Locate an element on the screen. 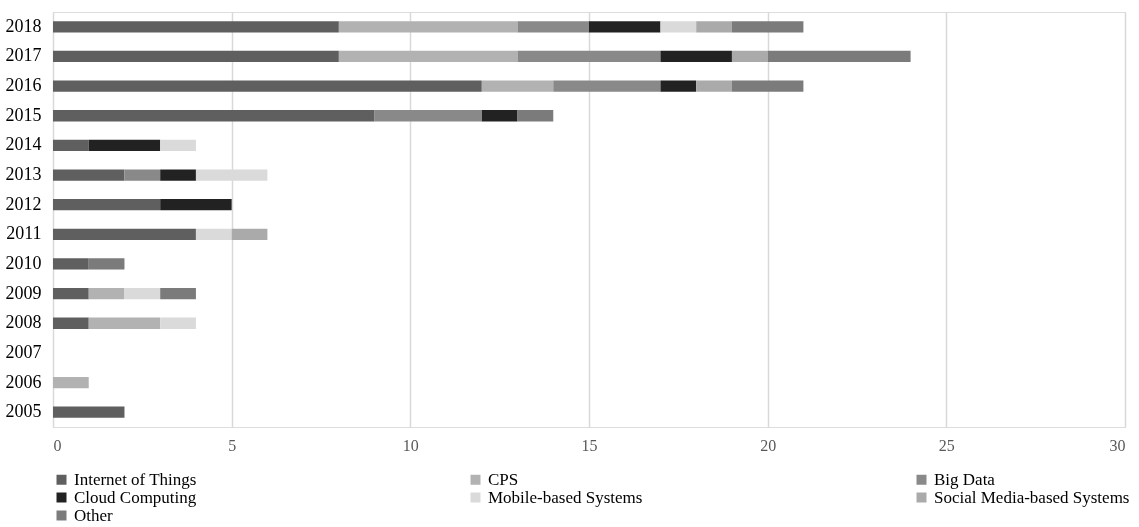  y-tick-label: 2018 is located at coordinates (23, 25).